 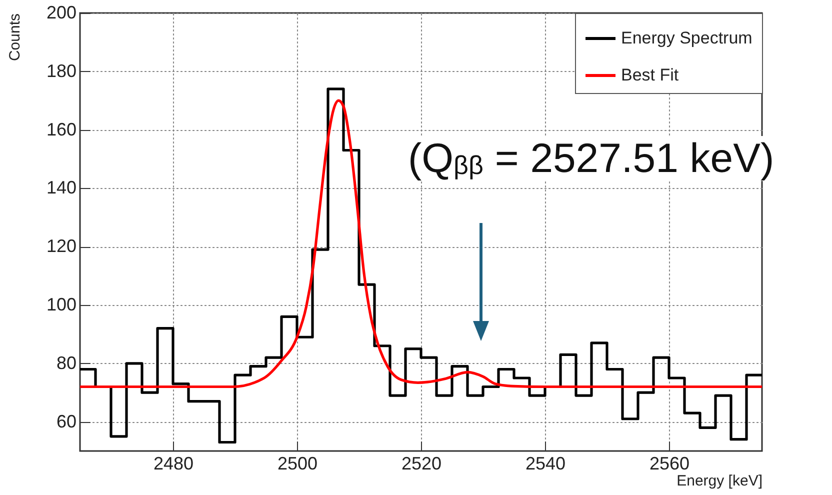 I want to click on y-axis-title: Counts, so click(x=15, y=38).